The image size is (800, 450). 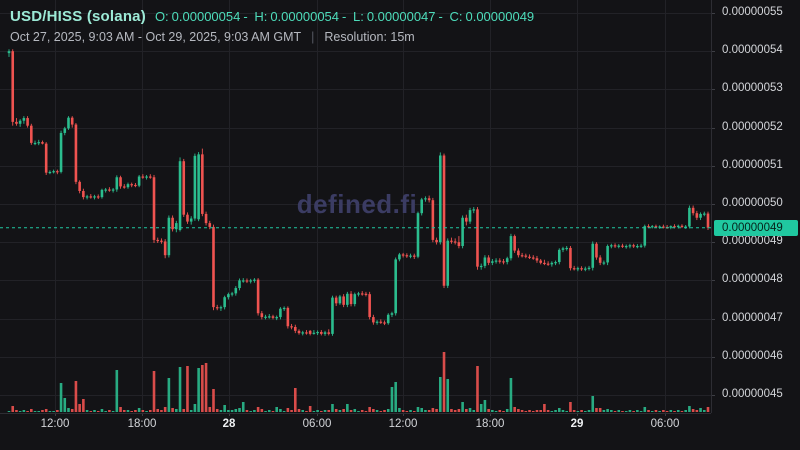 What do you see at coordinates (752, 12) in the screenshot?
I see `price-tick-label: 0.00000055` at bounding box center [752, 12].